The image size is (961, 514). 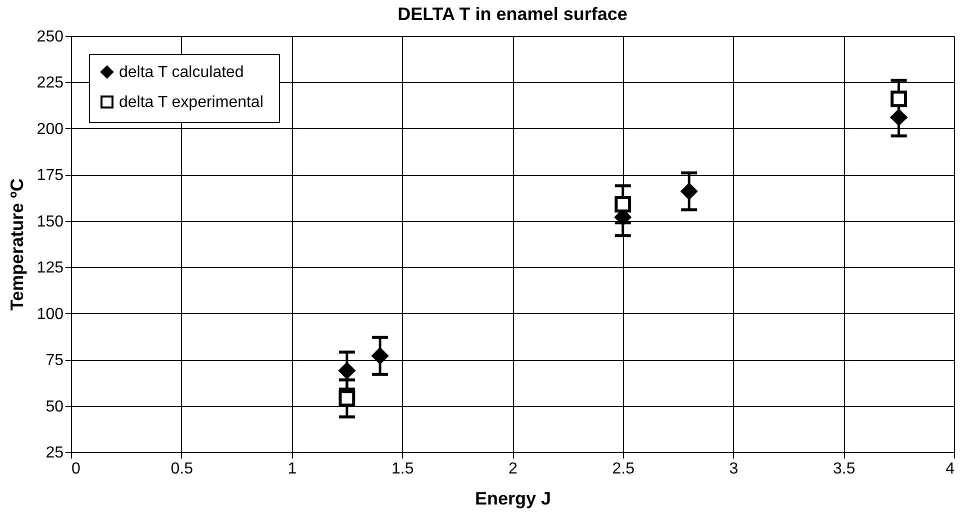 I want to click on y-tick-label: 175, so click(x=50, y=175).